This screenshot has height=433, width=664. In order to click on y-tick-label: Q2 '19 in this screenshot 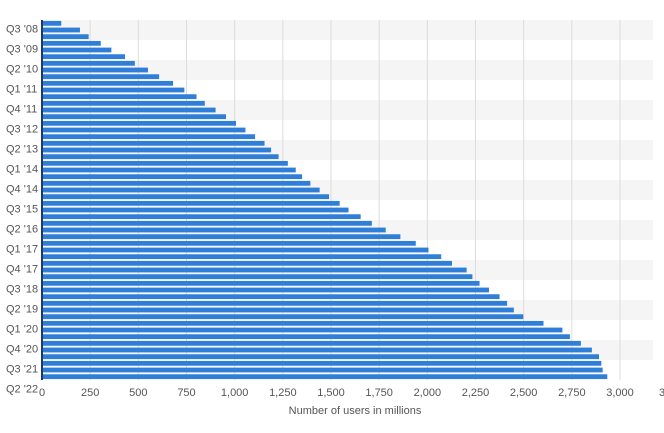, I will do `click(22, 310)`.